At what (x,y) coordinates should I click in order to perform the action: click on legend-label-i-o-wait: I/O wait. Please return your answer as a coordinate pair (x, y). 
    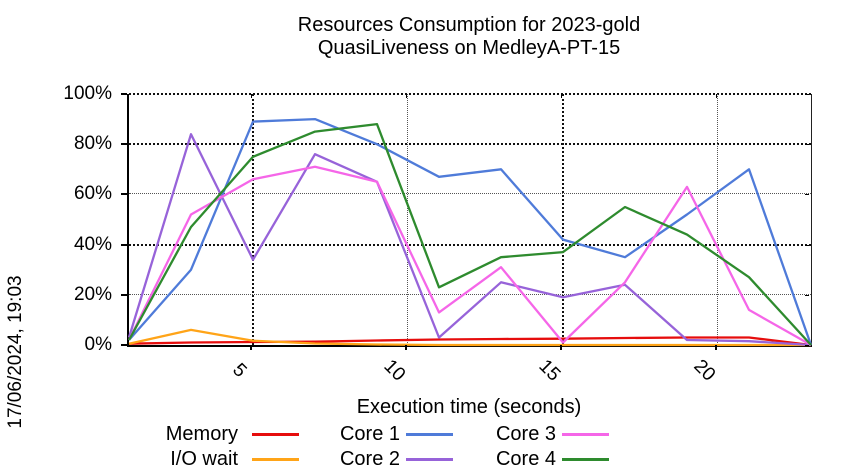
    Looking at the image, I should click on (204, 459).